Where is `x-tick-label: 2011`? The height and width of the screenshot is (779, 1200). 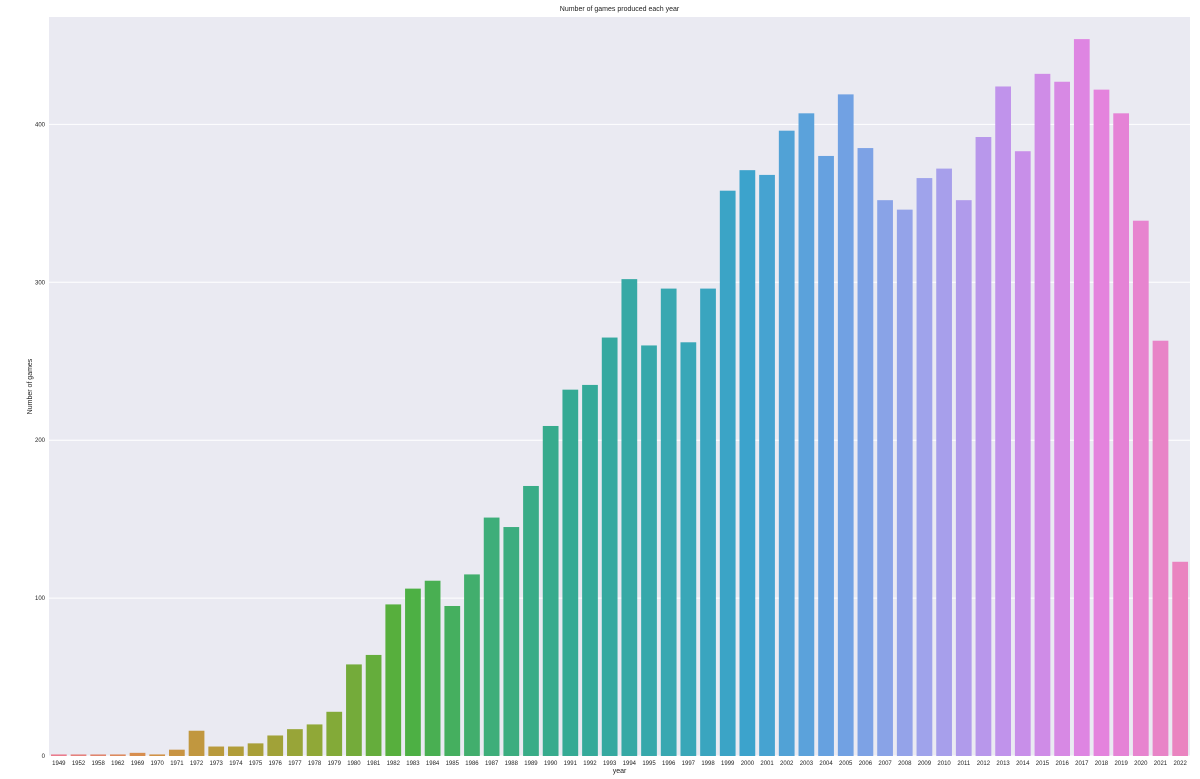
x-tick-label: 2011 is located at coordinates (964, 764).